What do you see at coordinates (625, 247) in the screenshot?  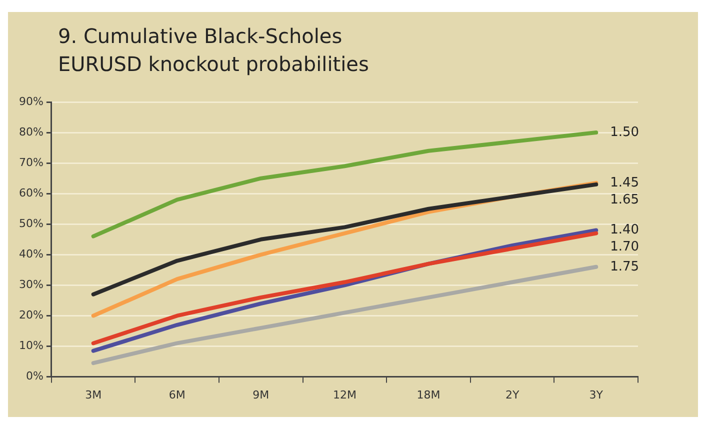 I see `series-label: 1.70` at bounding box center [625, 247].